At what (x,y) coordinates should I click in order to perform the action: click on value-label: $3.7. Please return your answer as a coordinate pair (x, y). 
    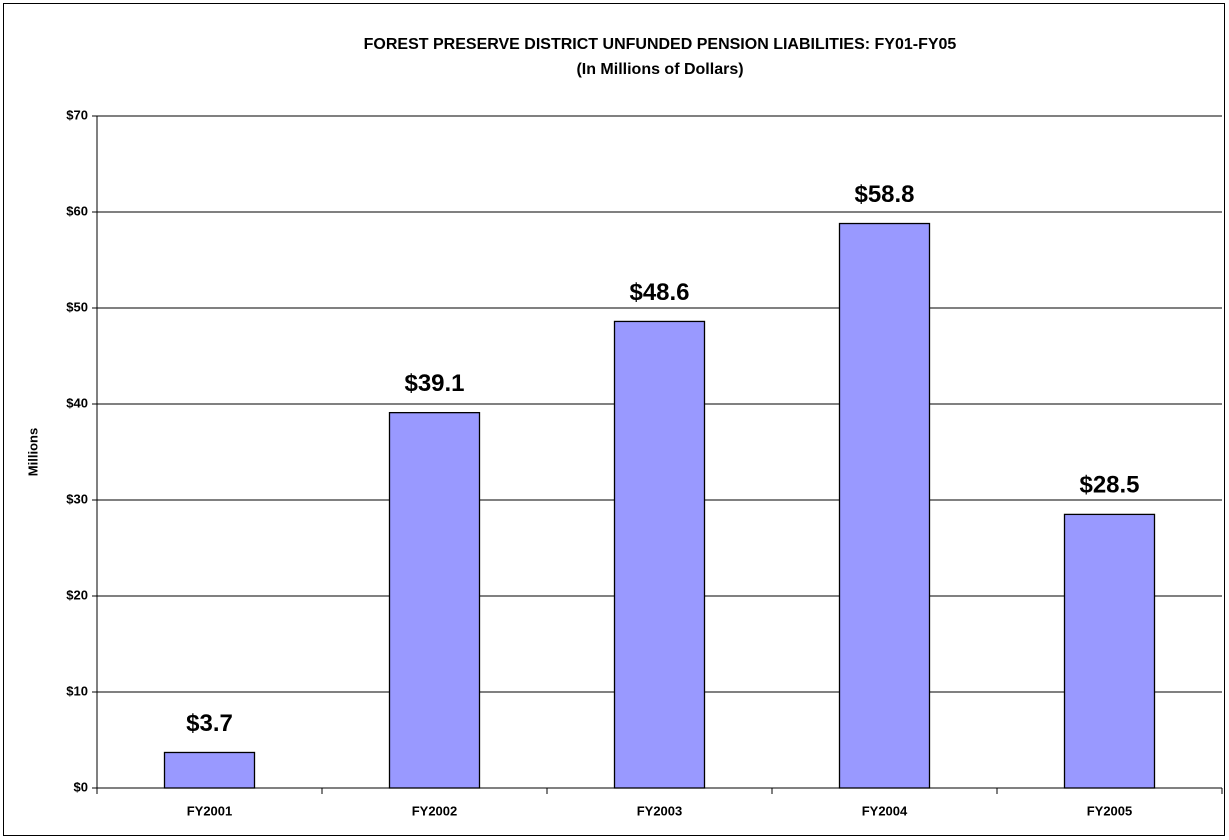
    Looking at the image, I should click on (209, 723).